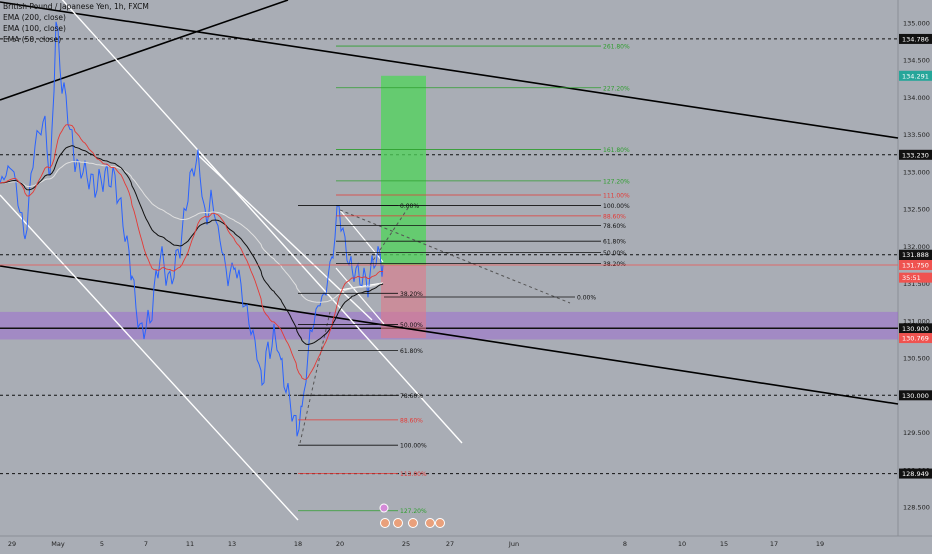 Image resolution: width=932 pixels, height=554 pixels. Describe the element at coordinates (916, 61) in the screenshot. I see `y-tick-label: 134.500` at that location.